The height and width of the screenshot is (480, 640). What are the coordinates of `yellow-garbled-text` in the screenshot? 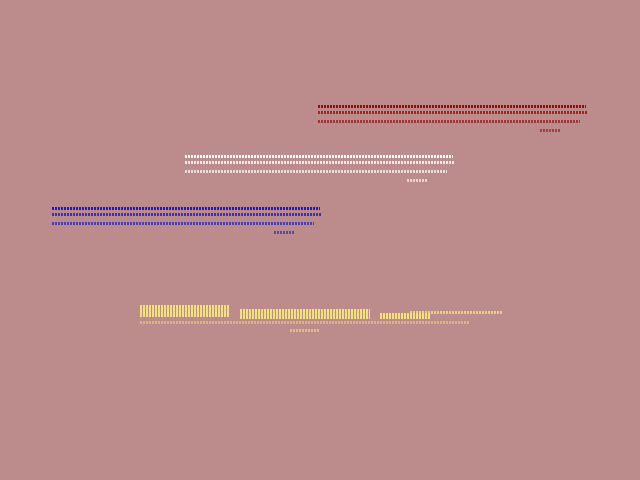 It's located at (321, 318).